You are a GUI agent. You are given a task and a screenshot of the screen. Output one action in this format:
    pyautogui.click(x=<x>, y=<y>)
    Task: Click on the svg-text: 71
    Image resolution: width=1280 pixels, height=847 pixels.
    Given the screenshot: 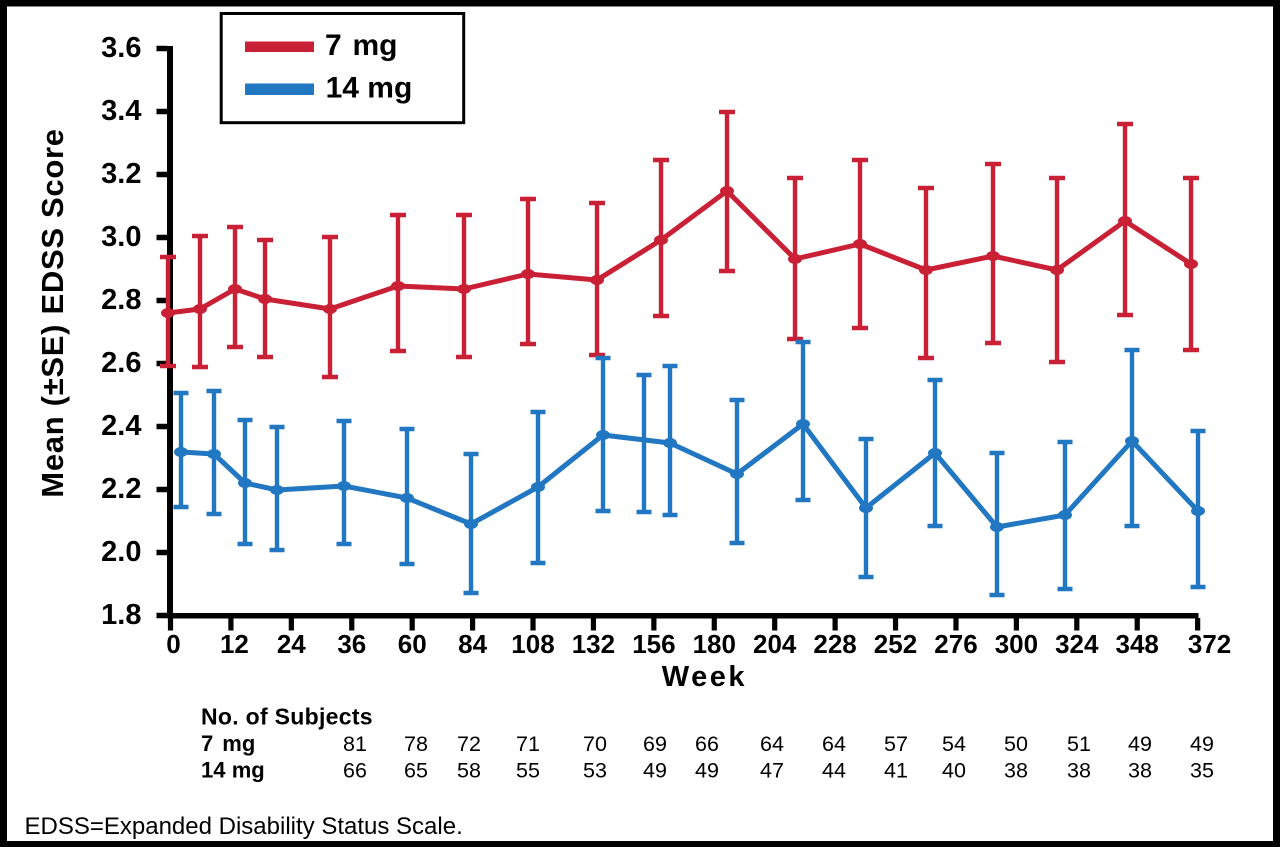 What is the action you would take?
    pyautogui.click(x=528, y=744)
    